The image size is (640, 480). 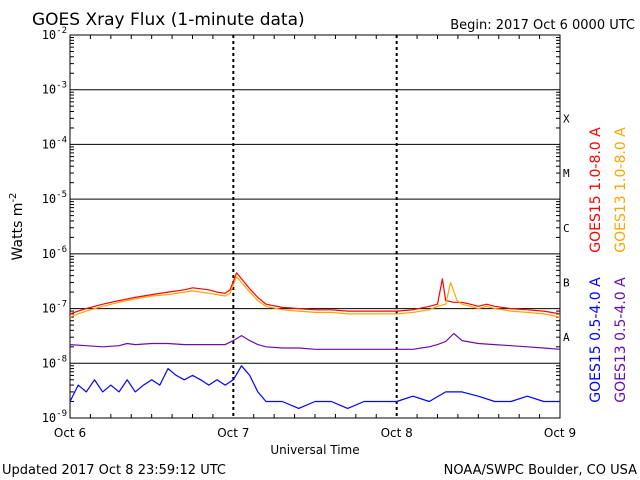 What do you see at coordinates (54, 253) in the screenshot?
I see `y-tick-label: 10⁻⁶` at bounding box center [54, 253].